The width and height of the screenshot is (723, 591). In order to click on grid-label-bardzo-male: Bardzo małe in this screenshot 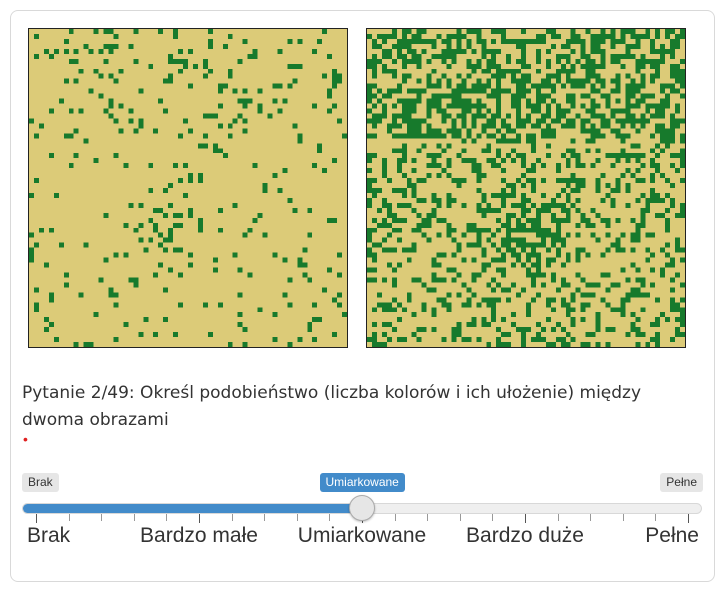, I will do `click(199, 535)`.